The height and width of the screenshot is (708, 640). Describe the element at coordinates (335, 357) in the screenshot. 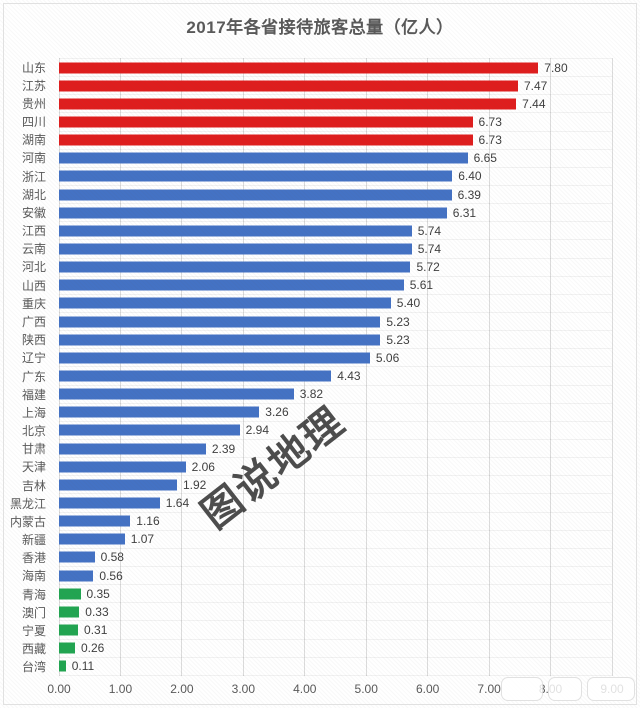

I see `bar-row: 5.06` at that location.